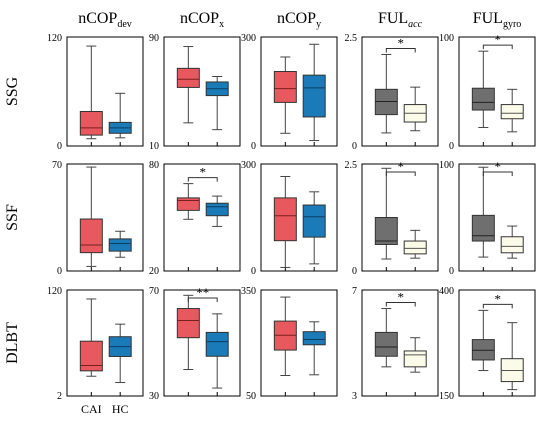 The image size is (550, 422). Describe the element at coordinates (154, 396) in the screenshot. I see `y-tick-label-min: 30` at that location.